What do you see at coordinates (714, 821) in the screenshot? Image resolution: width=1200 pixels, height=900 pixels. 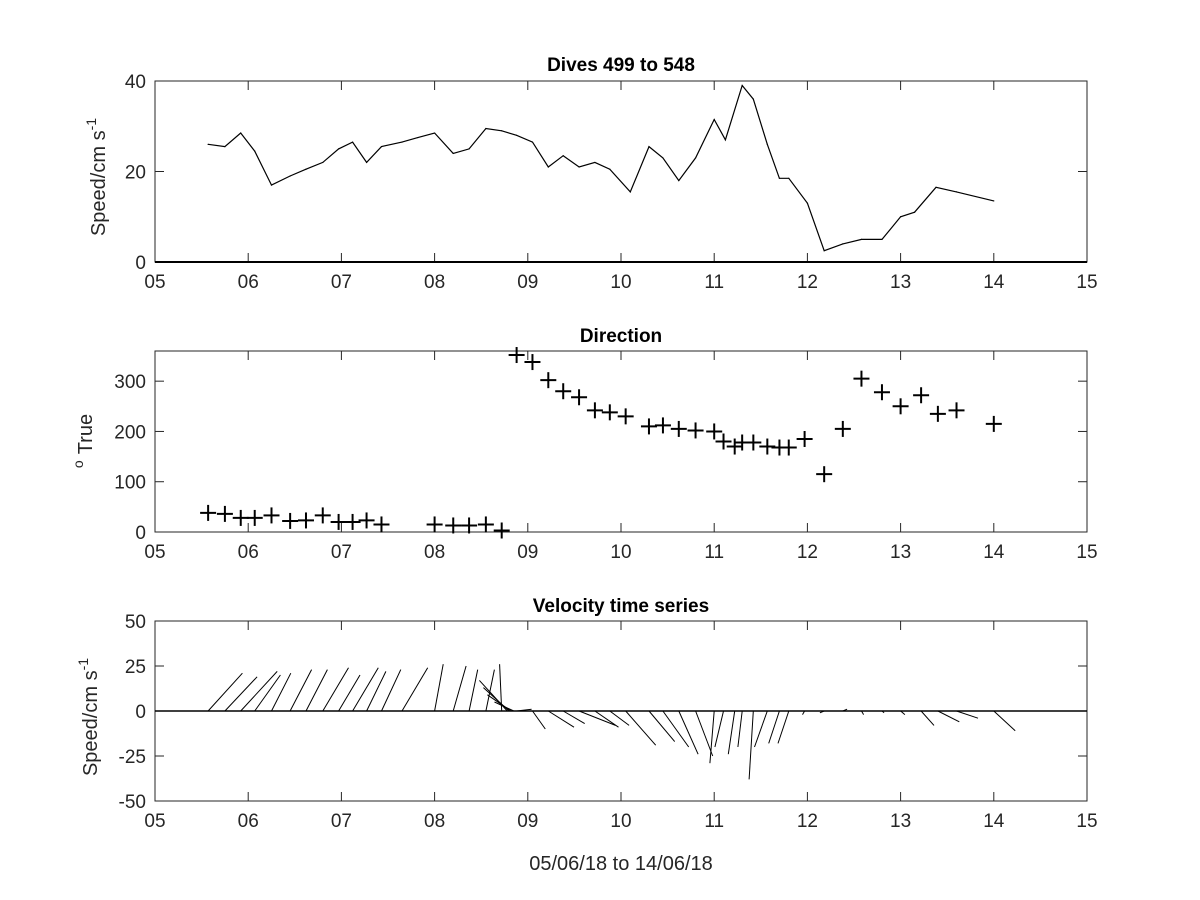 I see `velocity-xtick-label: 11` at bounding box center [714, 821].